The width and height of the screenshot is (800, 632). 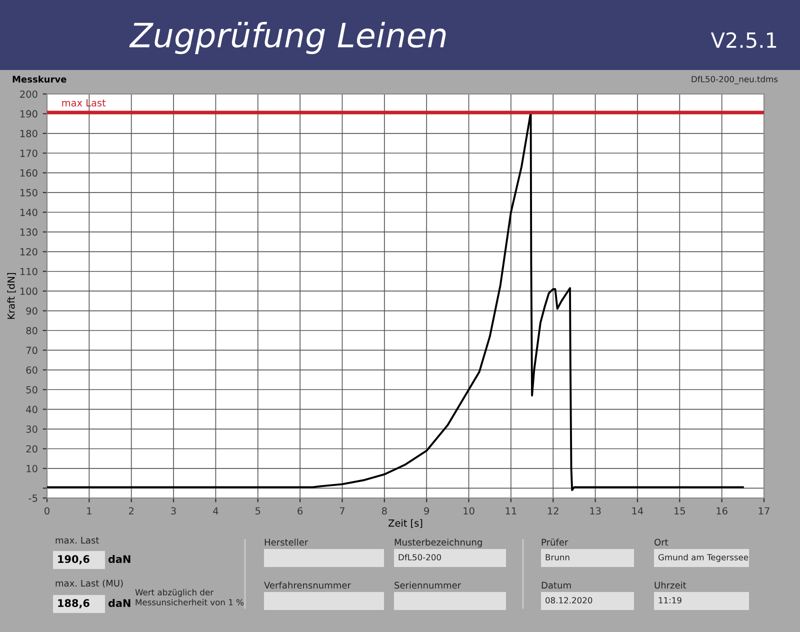 I want to click on x-tick-label: 4, so click(x=215, y=510).